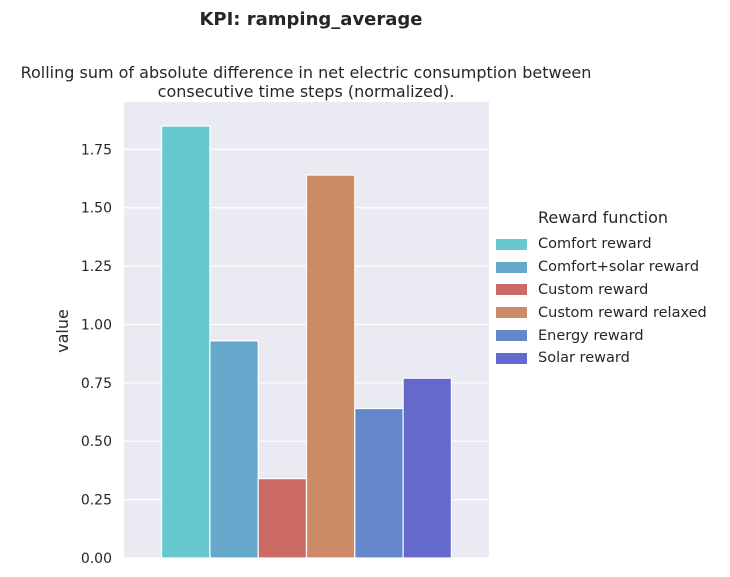 Image resolution: width=730 pixels, height=577 pixels. I want to click on legend-label: Comfort reward, so click(595, 244).